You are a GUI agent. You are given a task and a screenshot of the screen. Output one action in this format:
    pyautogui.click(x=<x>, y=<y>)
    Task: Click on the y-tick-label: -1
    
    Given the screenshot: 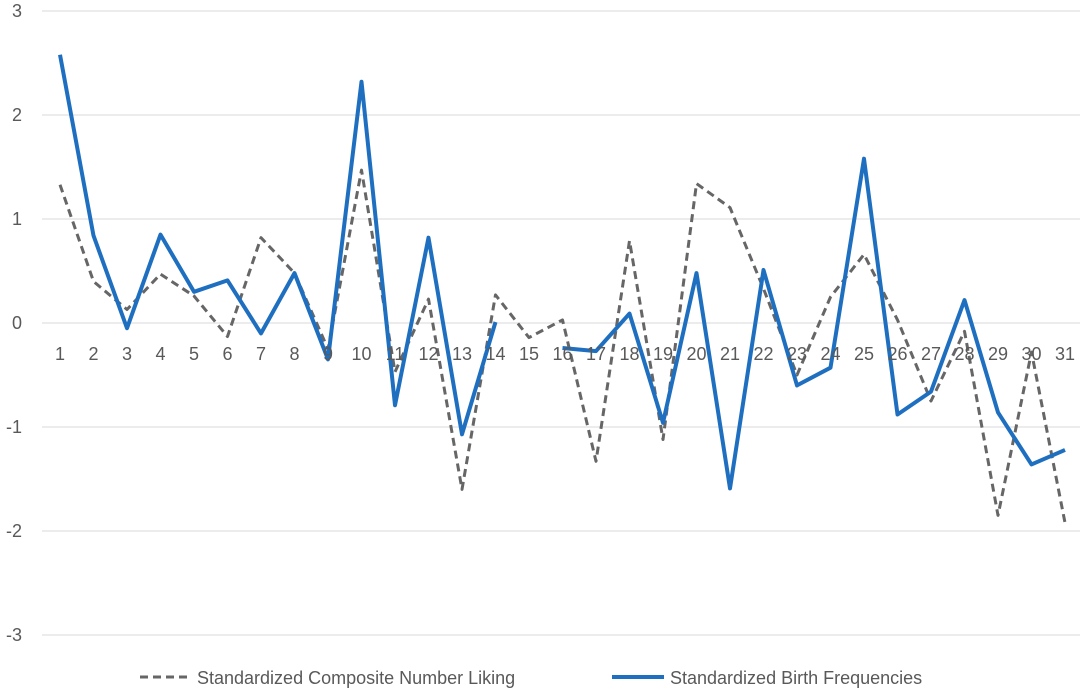 What is the action you would take?
    pyautogui.click(x=14, y=427)
    